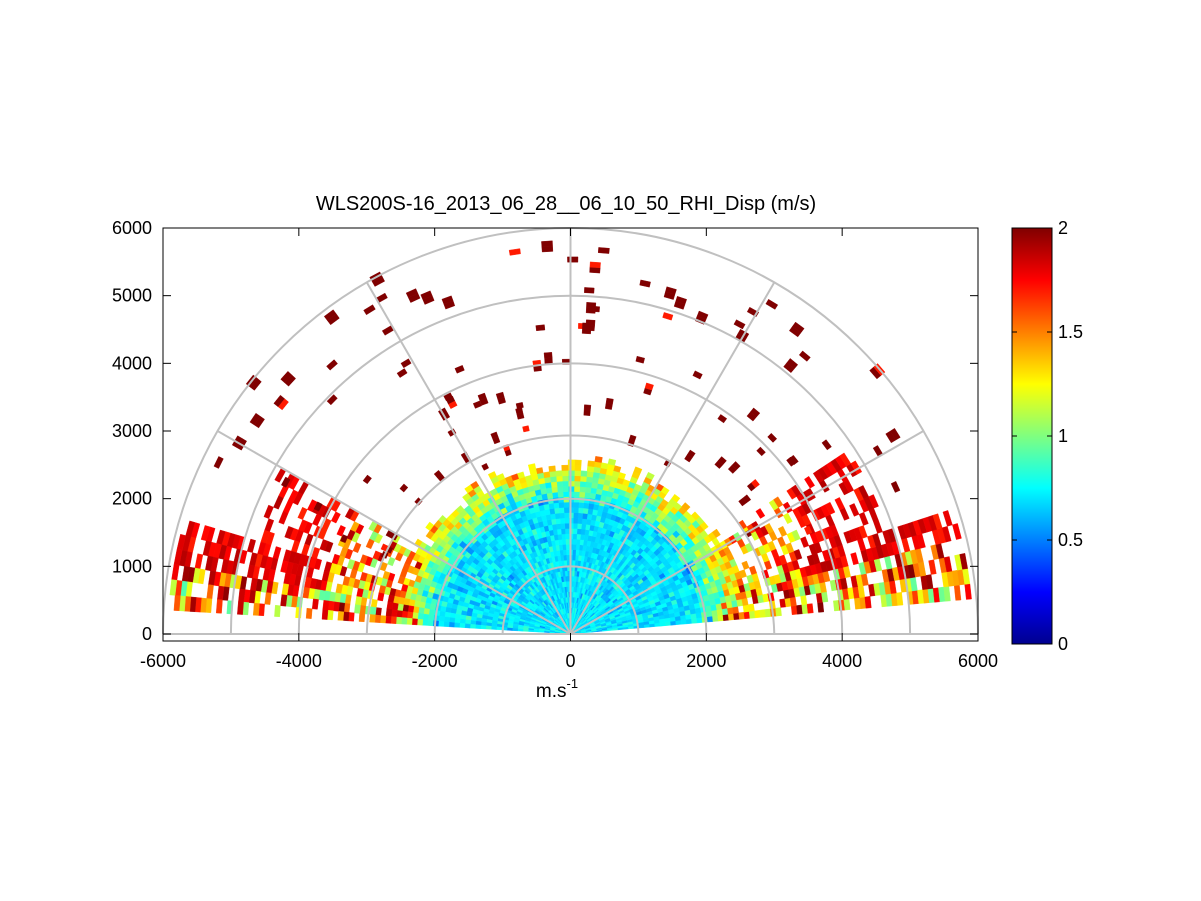  What do you see at coordinates (468, 458) in the screenshot?
I see `spoke-line` at bounding box center [468, 458].